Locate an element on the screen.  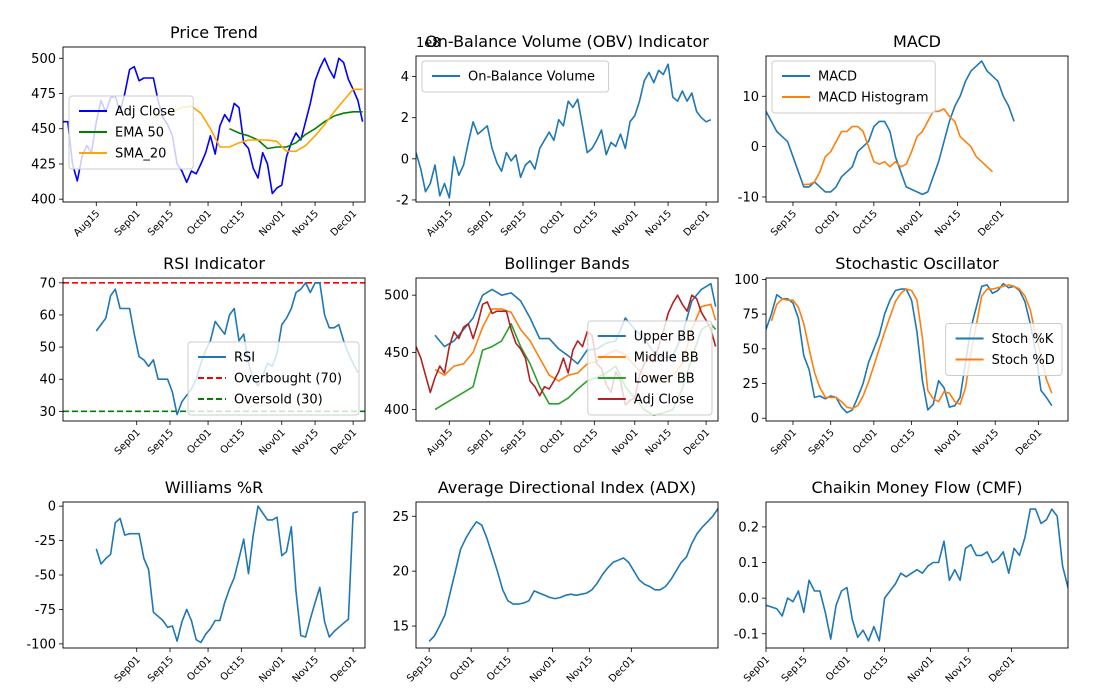
price-trend-xtick-label: Aug15 is located at coordinates (87, 223).